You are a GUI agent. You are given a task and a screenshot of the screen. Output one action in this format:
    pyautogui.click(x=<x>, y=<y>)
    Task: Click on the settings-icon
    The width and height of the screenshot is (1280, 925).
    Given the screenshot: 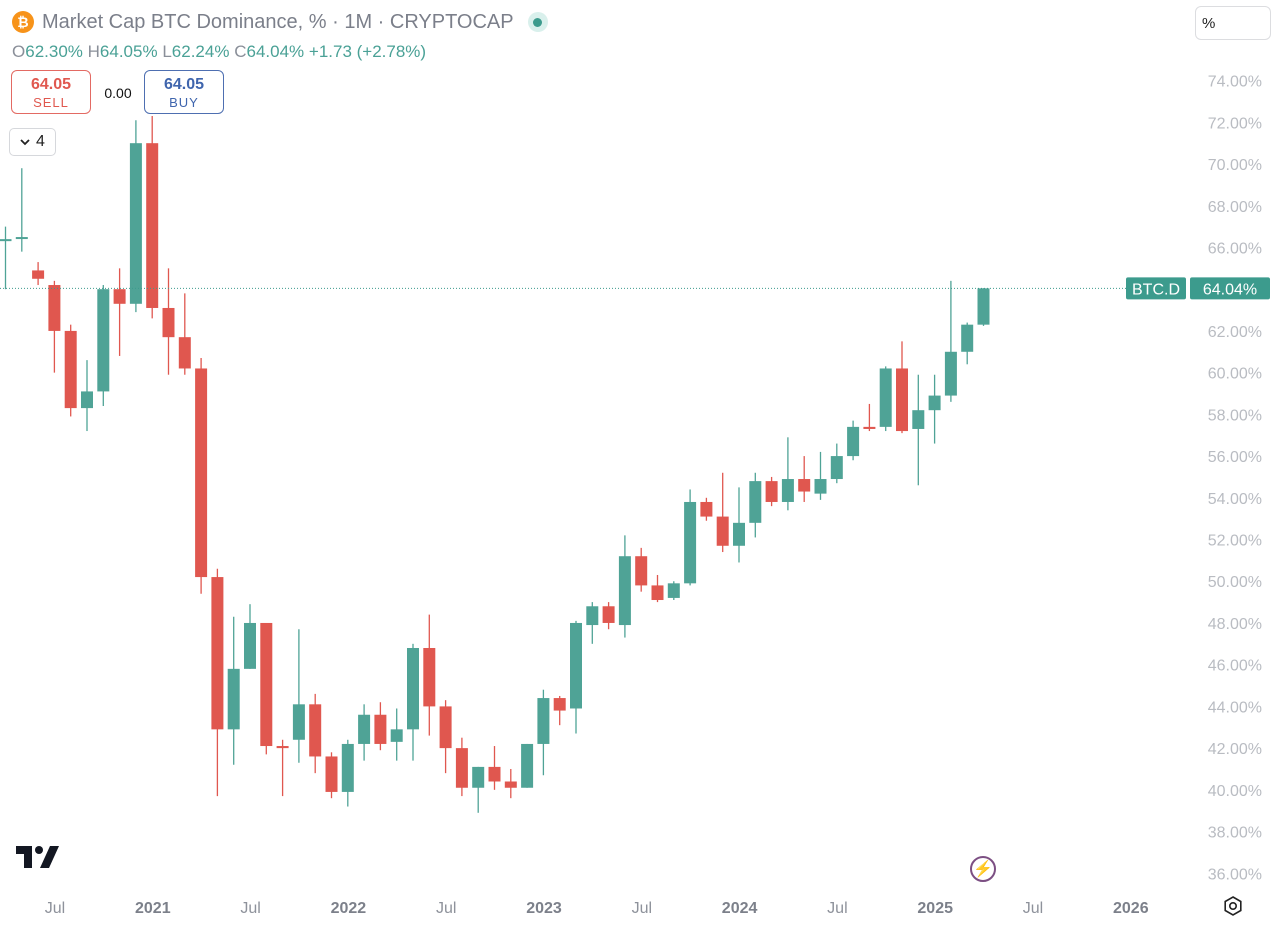 What is the action you would take?
    pyautogui.click(x=1233, y=908)
    